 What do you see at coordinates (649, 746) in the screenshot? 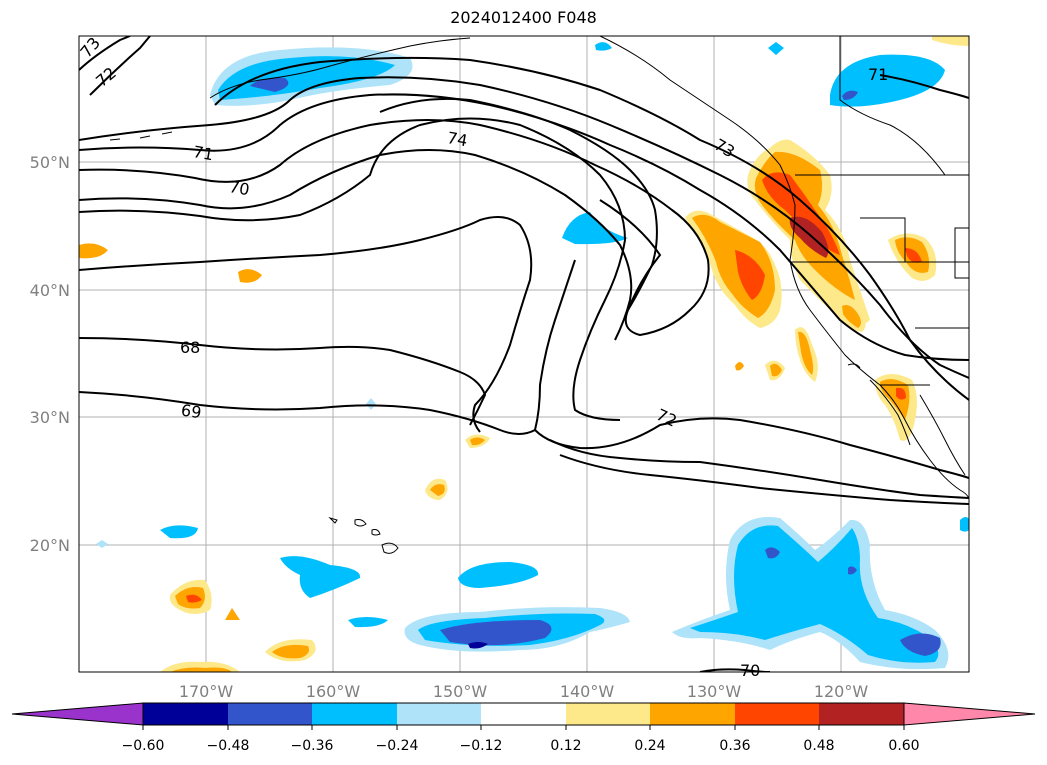
I see `colorbar-label-7: 0.24` at bounding box center [649, 746].